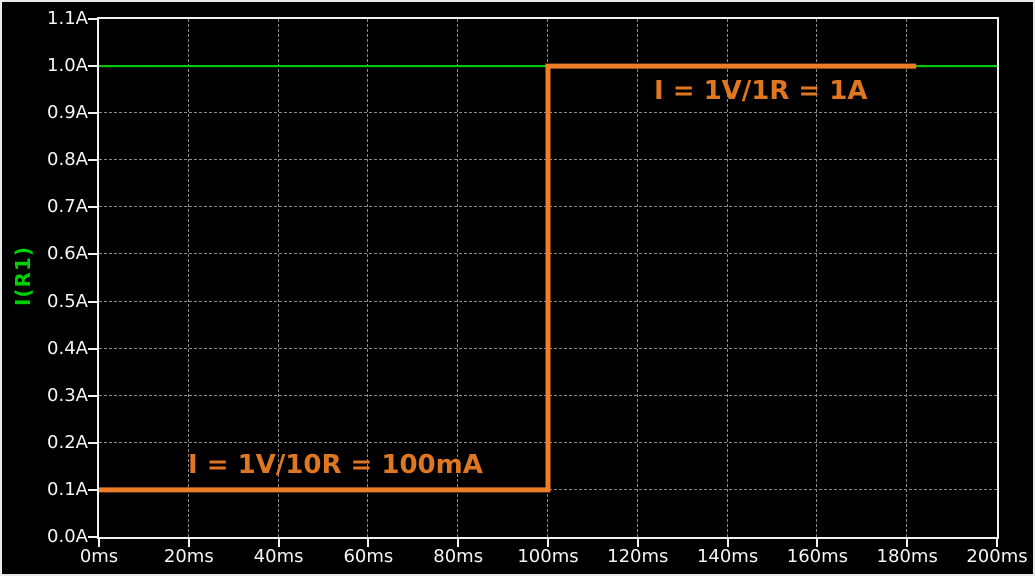 The image size is (1035, 576). What do you see at coordinates (67, 254) in the screenshot?
I see `y-tick-label: 0.6A` at bounding box center [67, 254].